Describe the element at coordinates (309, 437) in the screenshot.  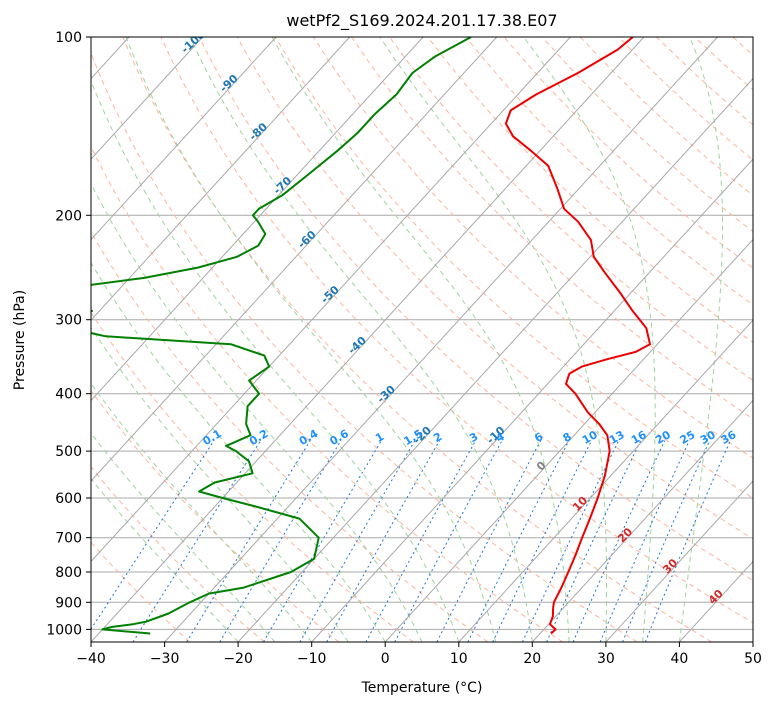
I see `mixing-ratio-label: 0.4` at that location.